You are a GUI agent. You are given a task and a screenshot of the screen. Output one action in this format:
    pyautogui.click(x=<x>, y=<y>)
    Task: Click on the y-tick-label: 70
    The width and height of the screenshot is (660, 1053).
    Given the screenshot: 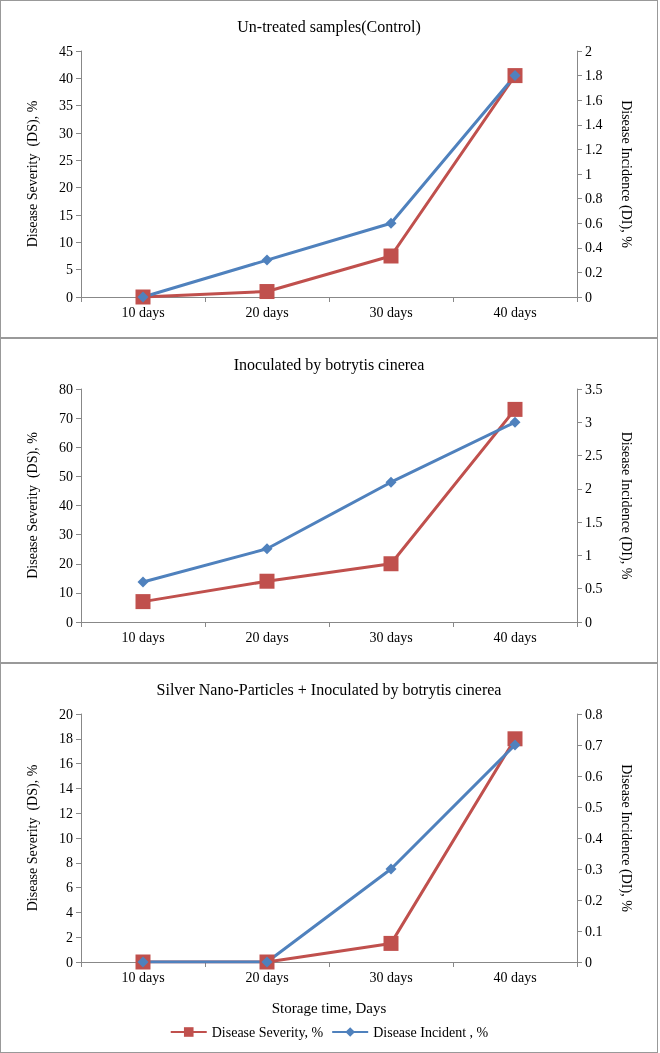 What is the action you would take?
    pyautogui.click(x=66, y=418)
    